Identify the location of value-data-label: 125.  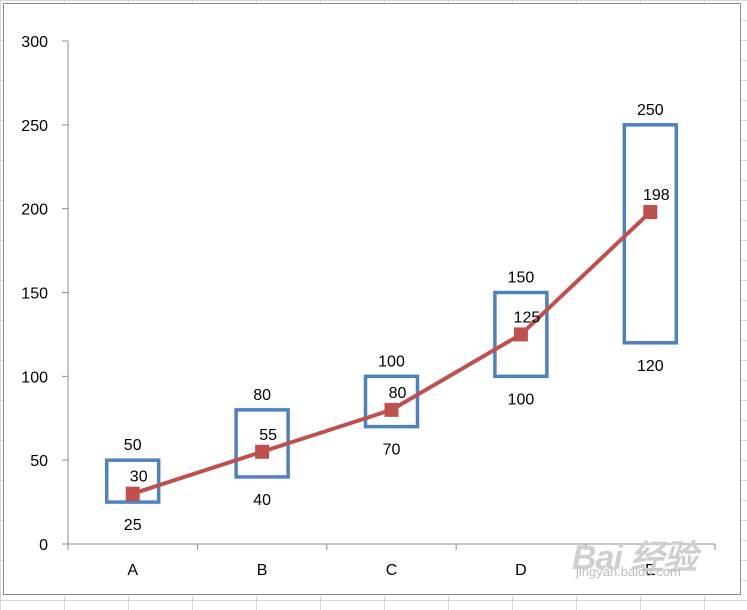
(527, 317).